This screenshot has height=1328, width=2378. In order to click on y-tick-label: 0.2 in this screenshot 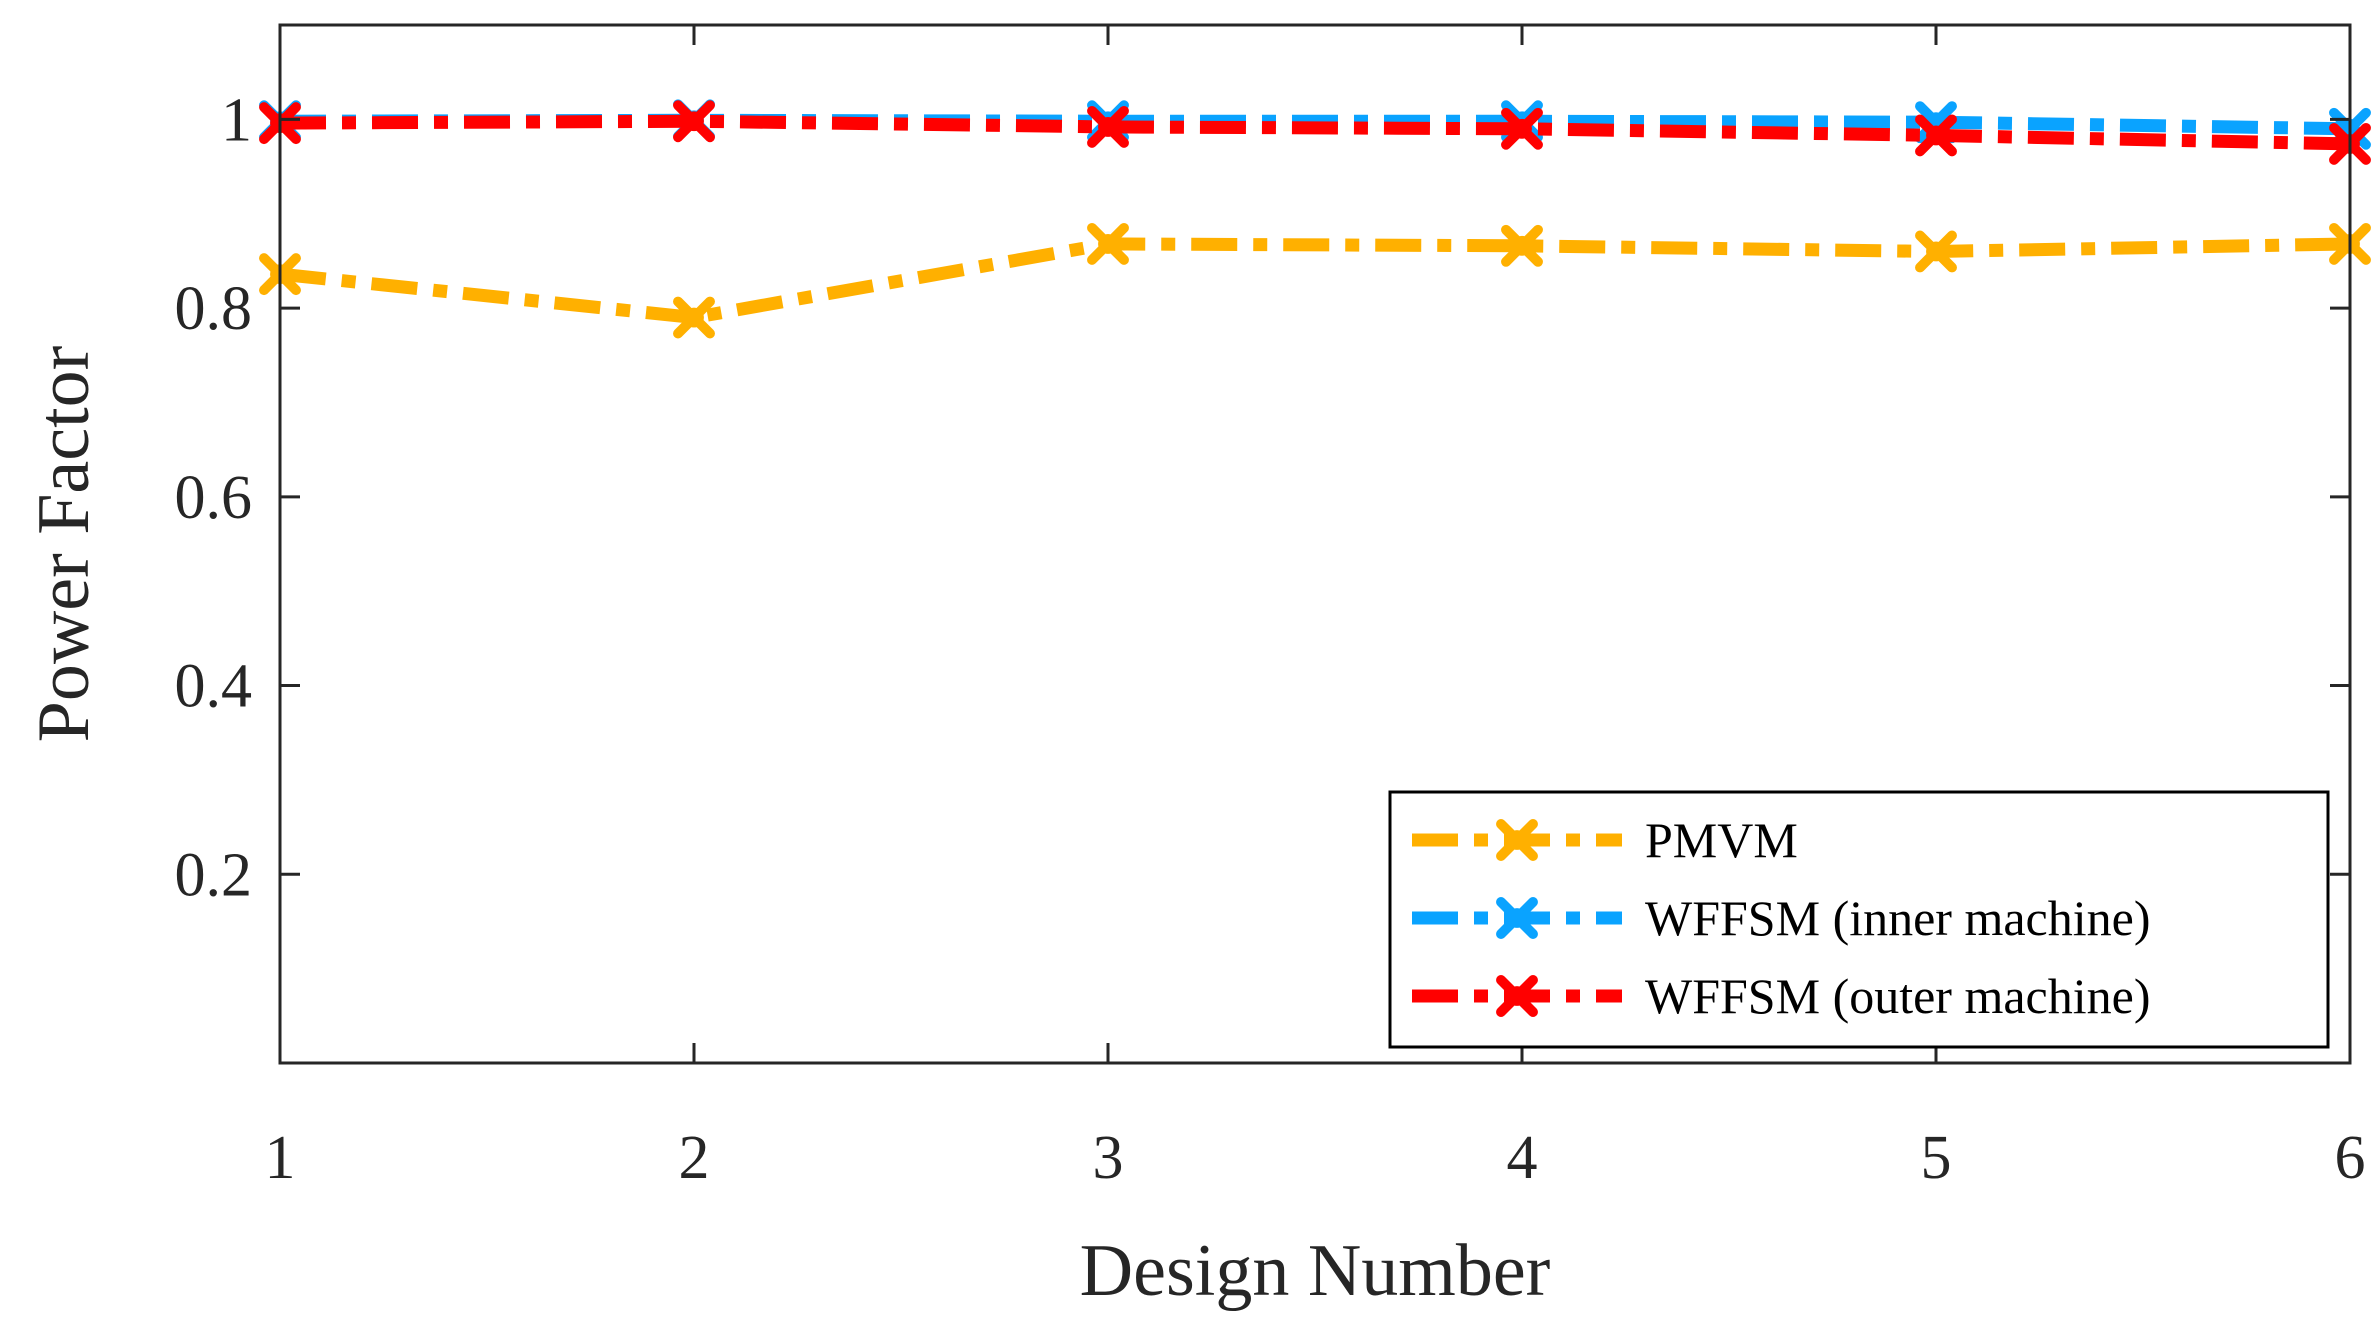, I will do `click(214, 875)`.